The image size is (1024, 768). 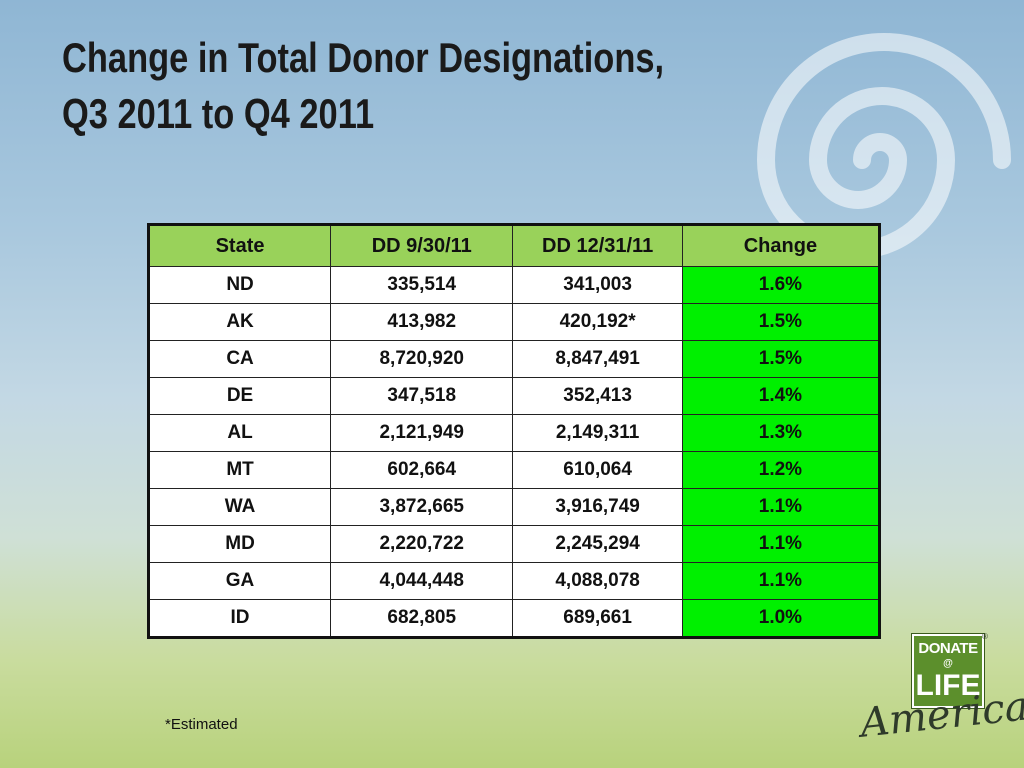 I want to click on dd-q4-cell: 8,847,491, so click(x=597, y=359).